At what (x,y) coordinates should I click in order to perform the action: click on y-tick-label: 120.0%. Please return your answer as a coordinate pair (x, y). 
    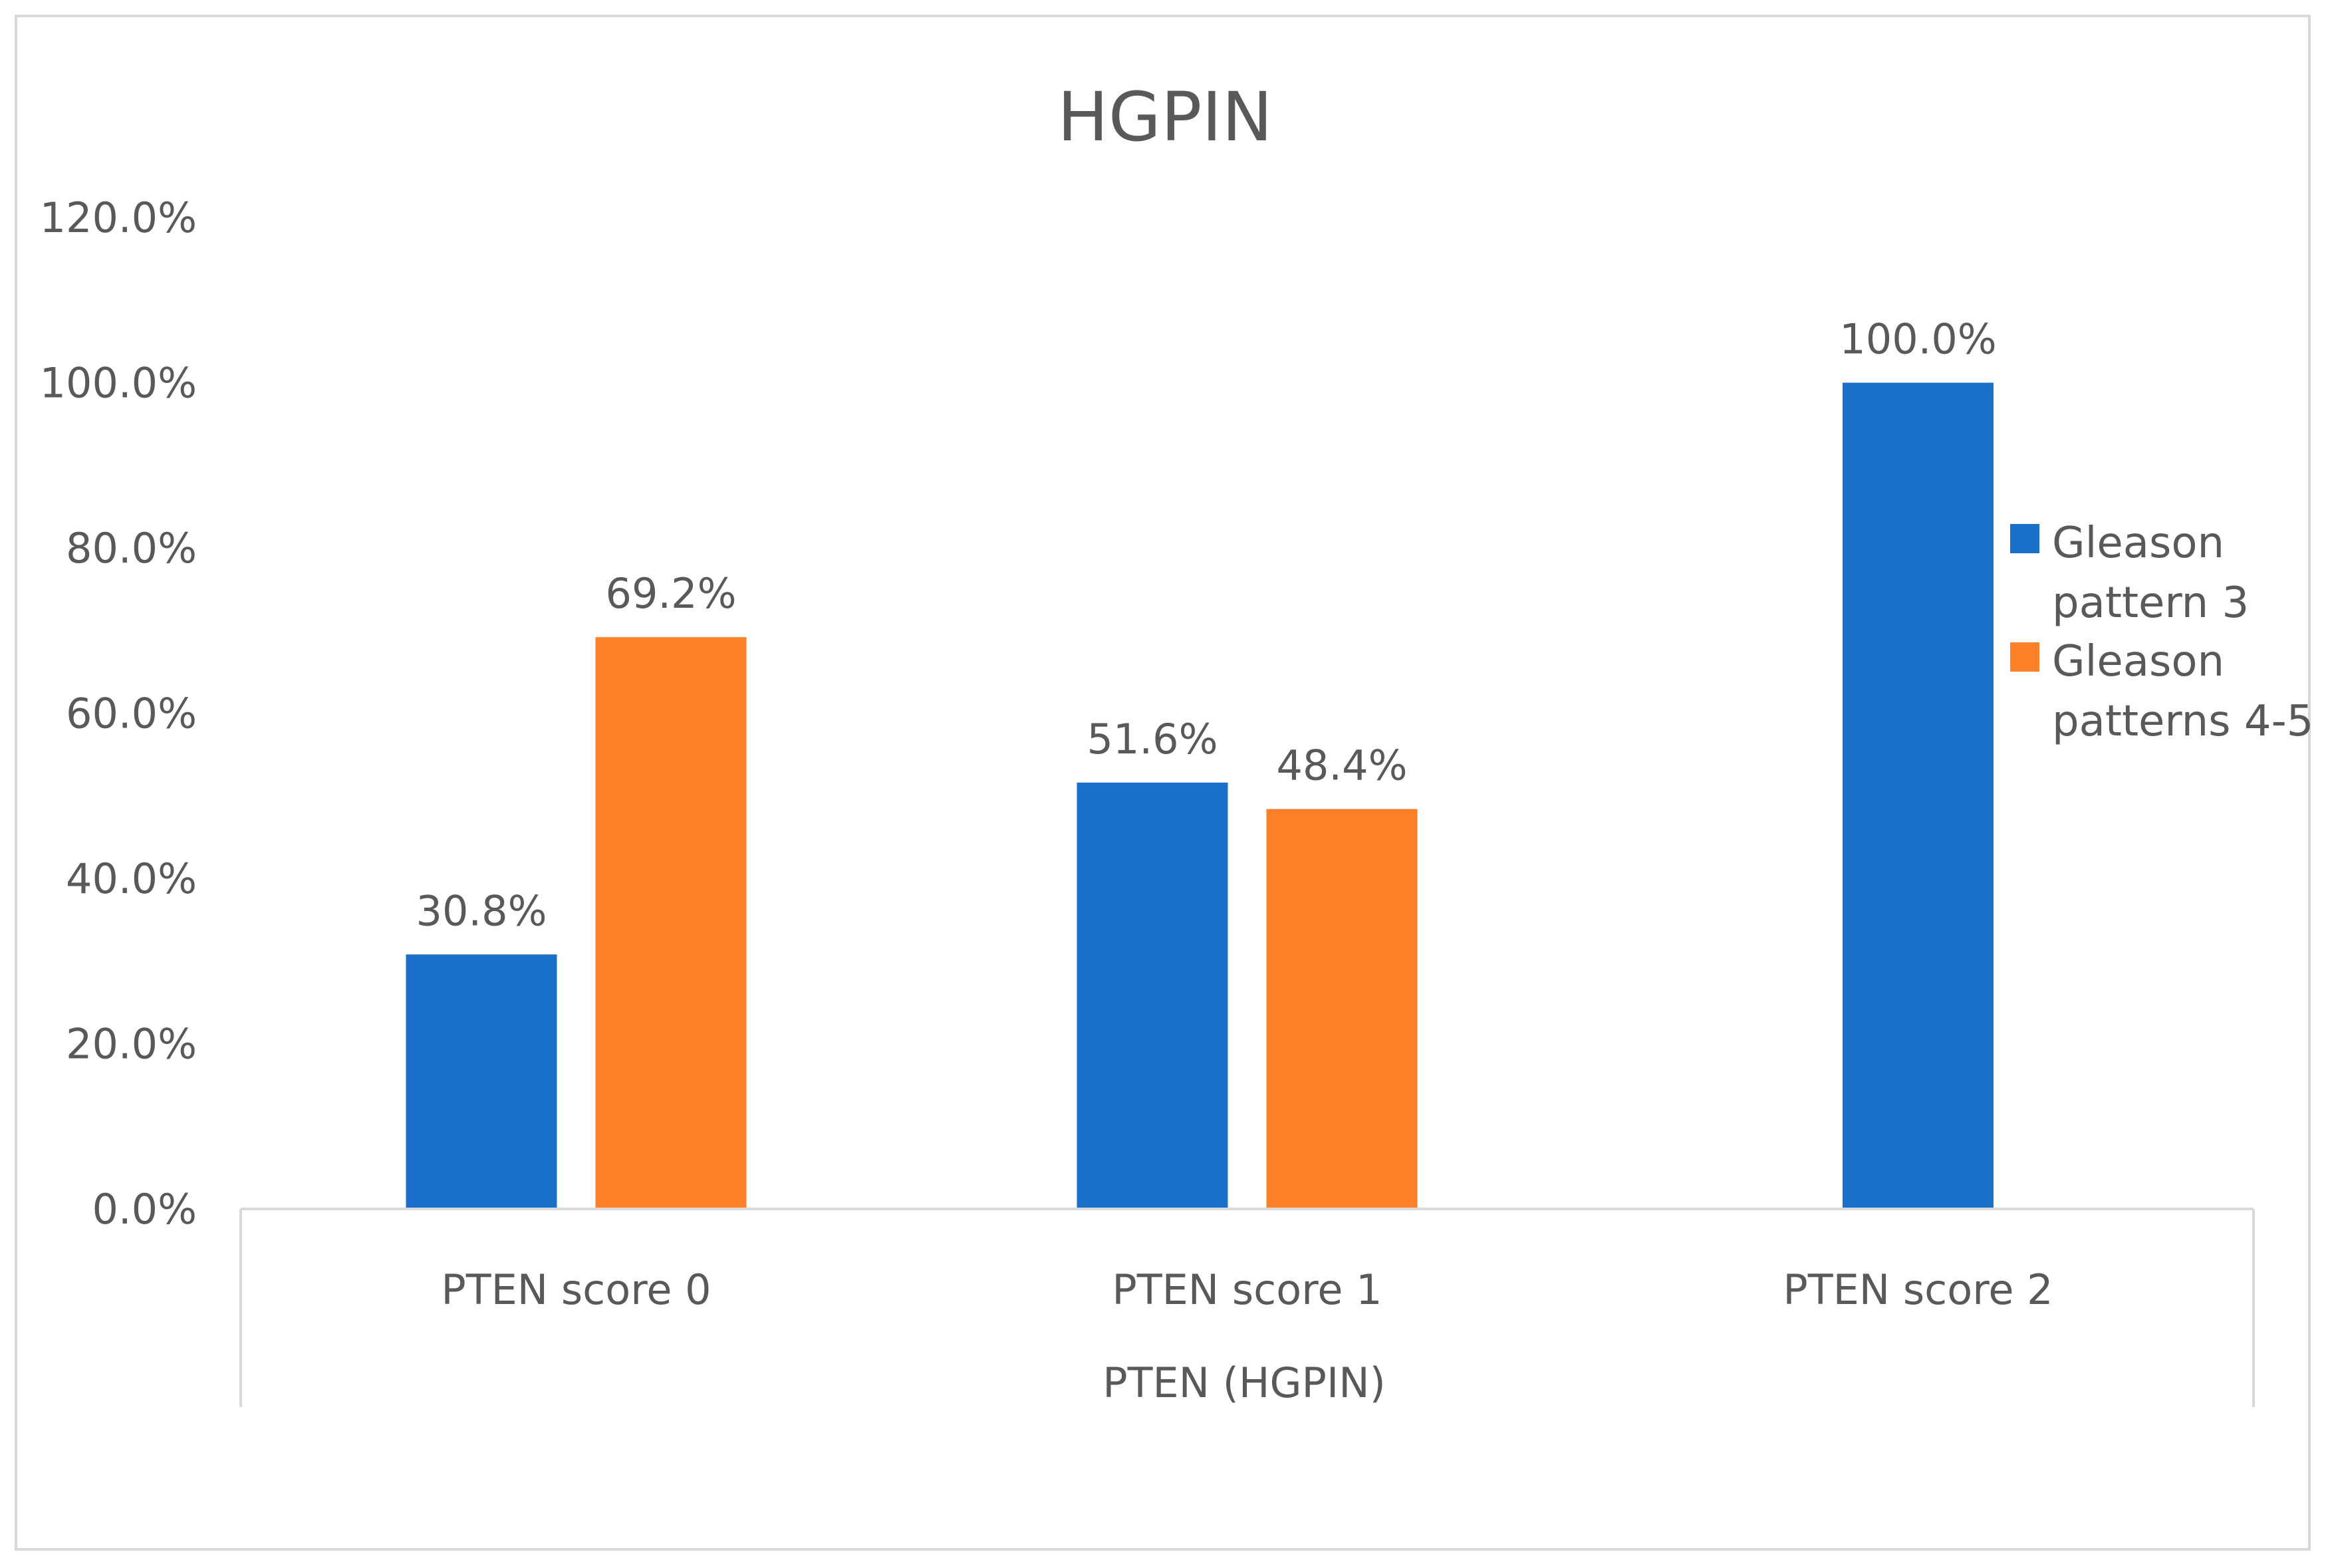
    Looking at the image, I should click on (118, 218).